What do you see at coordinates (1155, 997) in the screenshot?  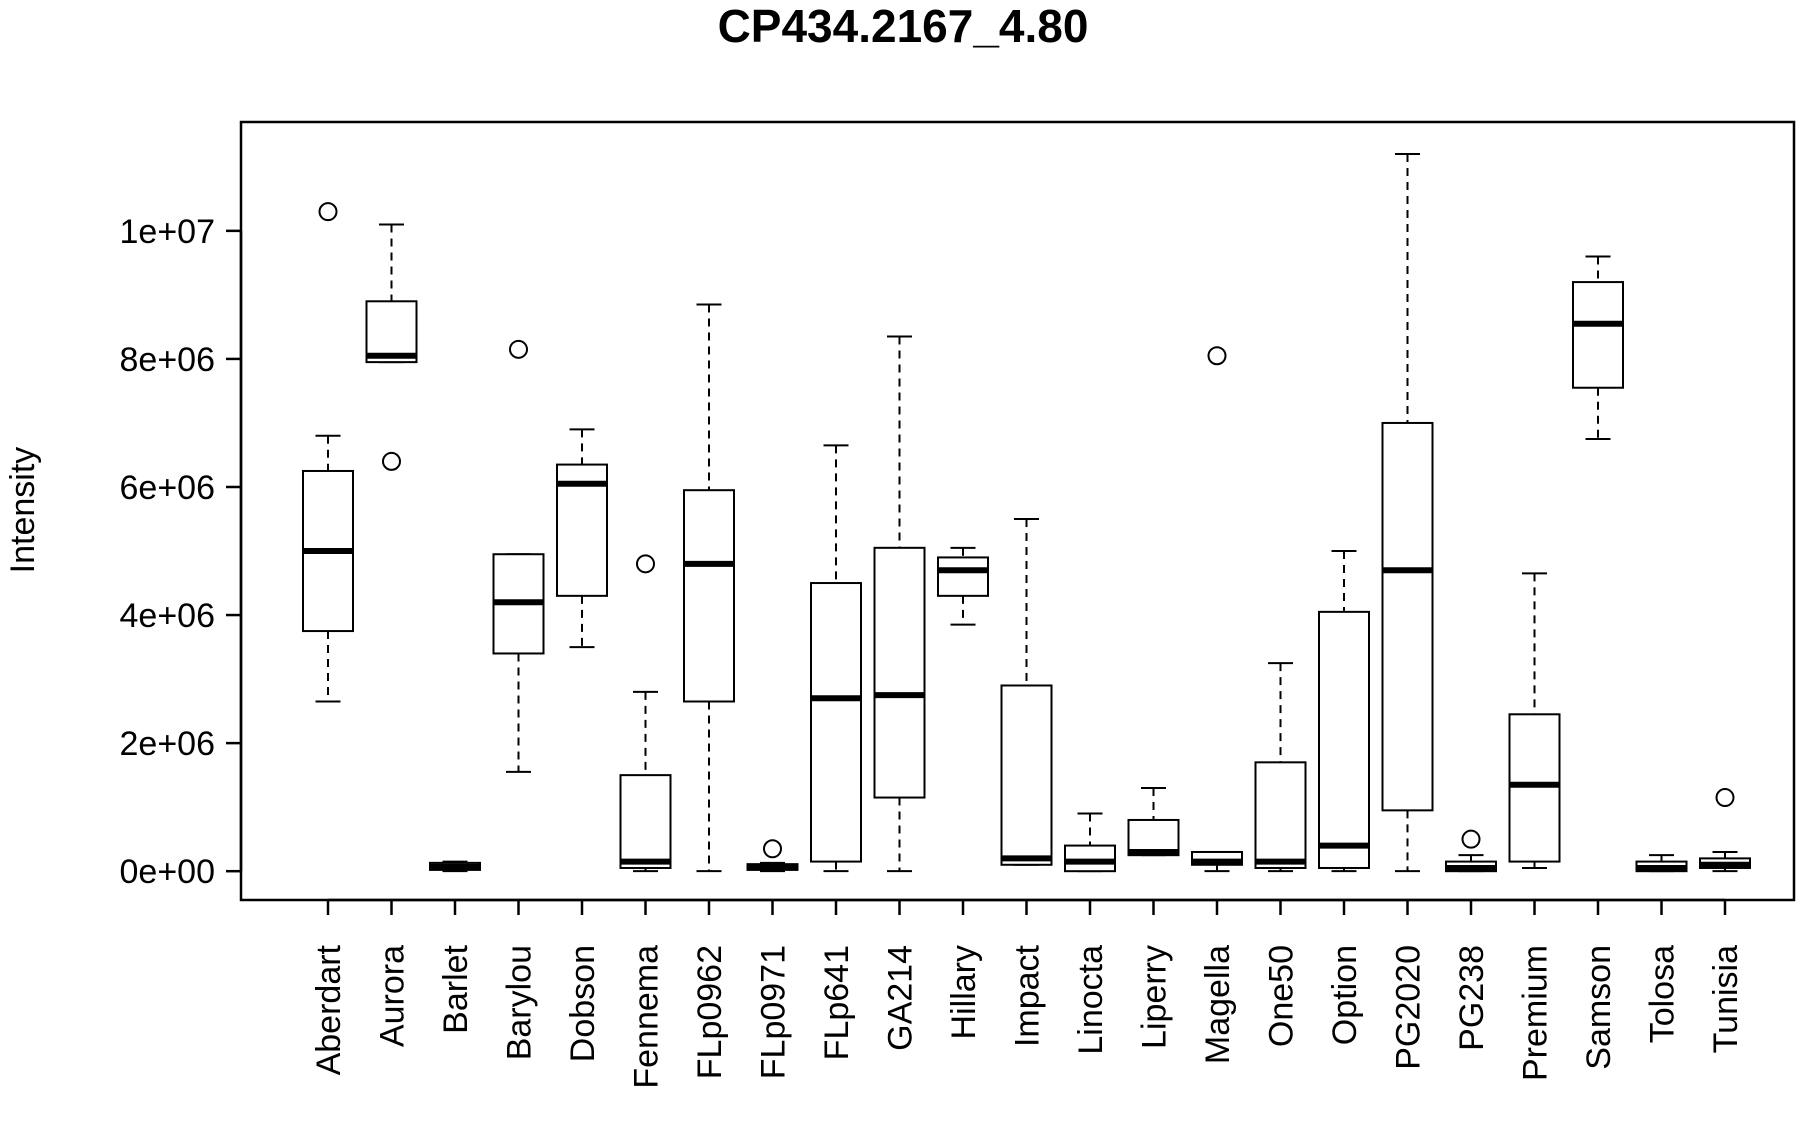 I see `x-tick-label: Liperry` at bounding box center [1155, 997].